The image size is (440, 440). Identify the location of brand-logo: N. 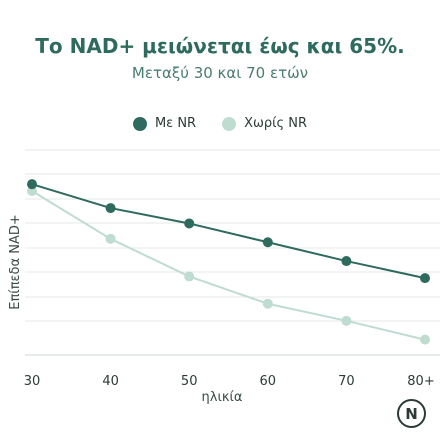
(411, 413).